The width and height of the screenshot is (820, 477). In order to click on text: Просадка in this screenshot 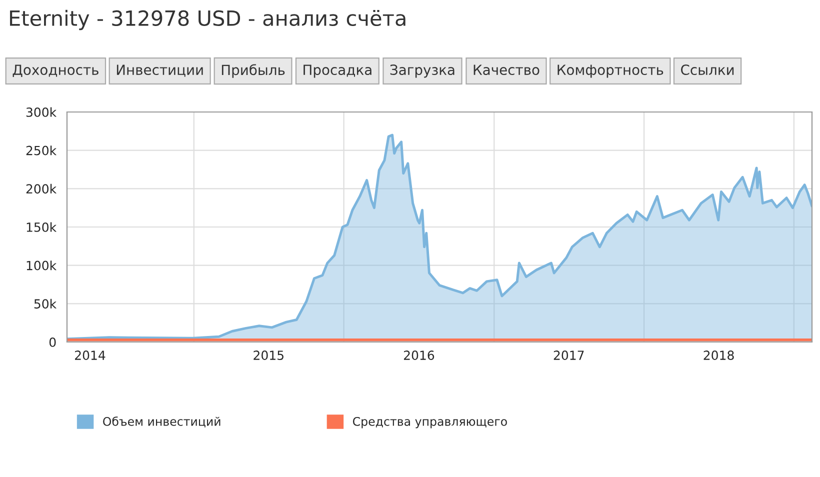, I will do `click(338, 71)`.